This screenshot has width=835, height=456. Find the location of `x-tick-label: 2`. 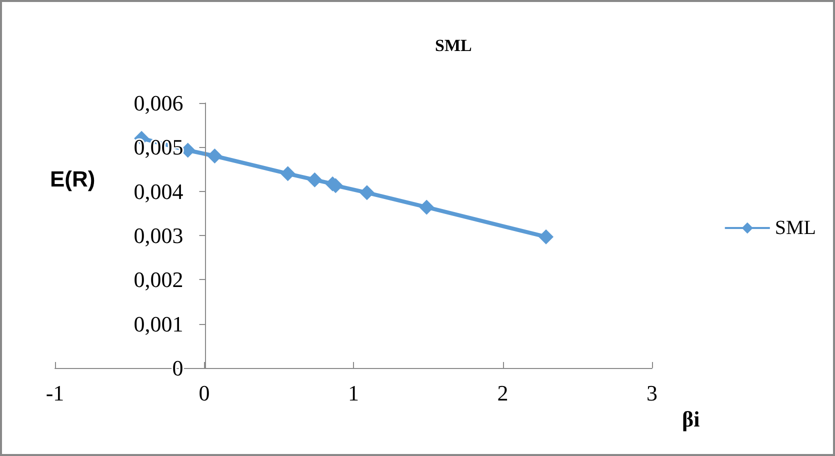

x-tick-label: 2 is located at coordinates (502, 393).